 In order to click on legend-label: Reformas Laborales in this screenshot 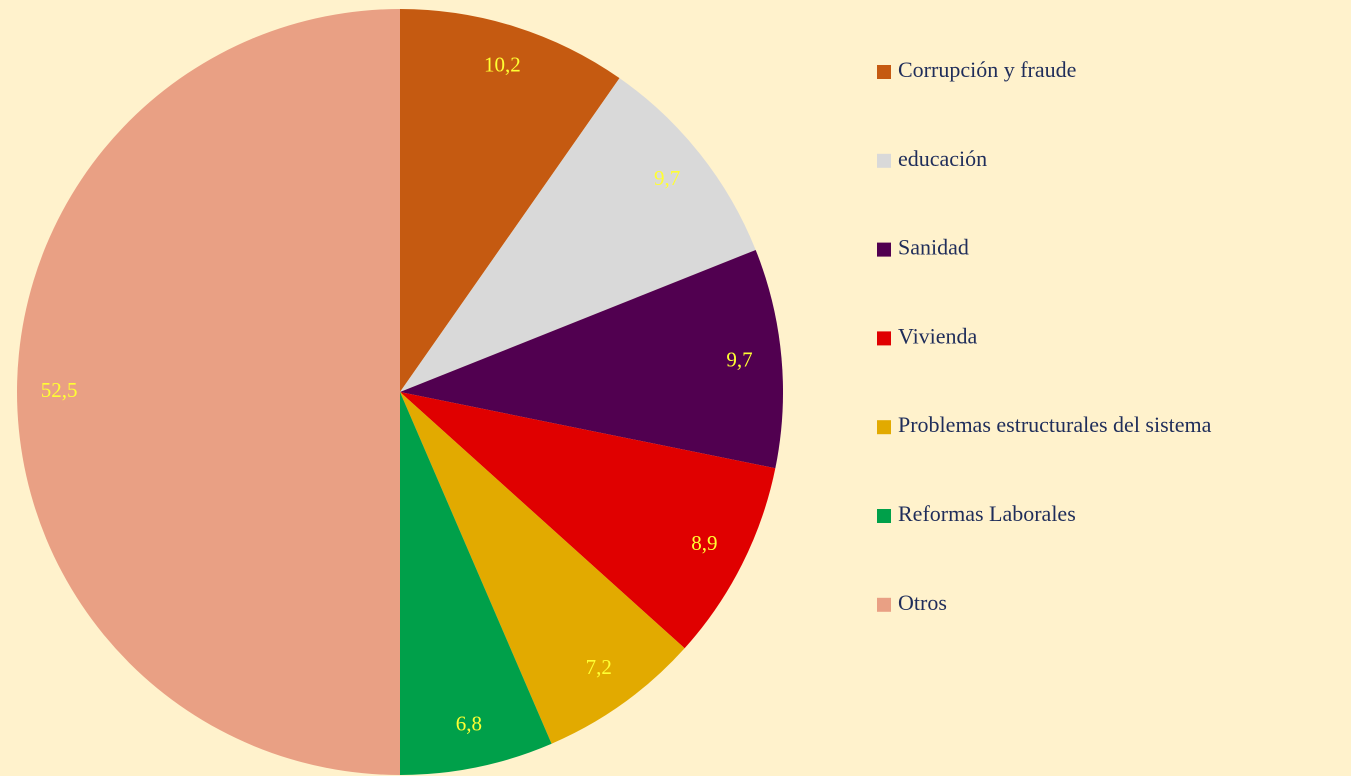, I will do `click(987, 513)`.